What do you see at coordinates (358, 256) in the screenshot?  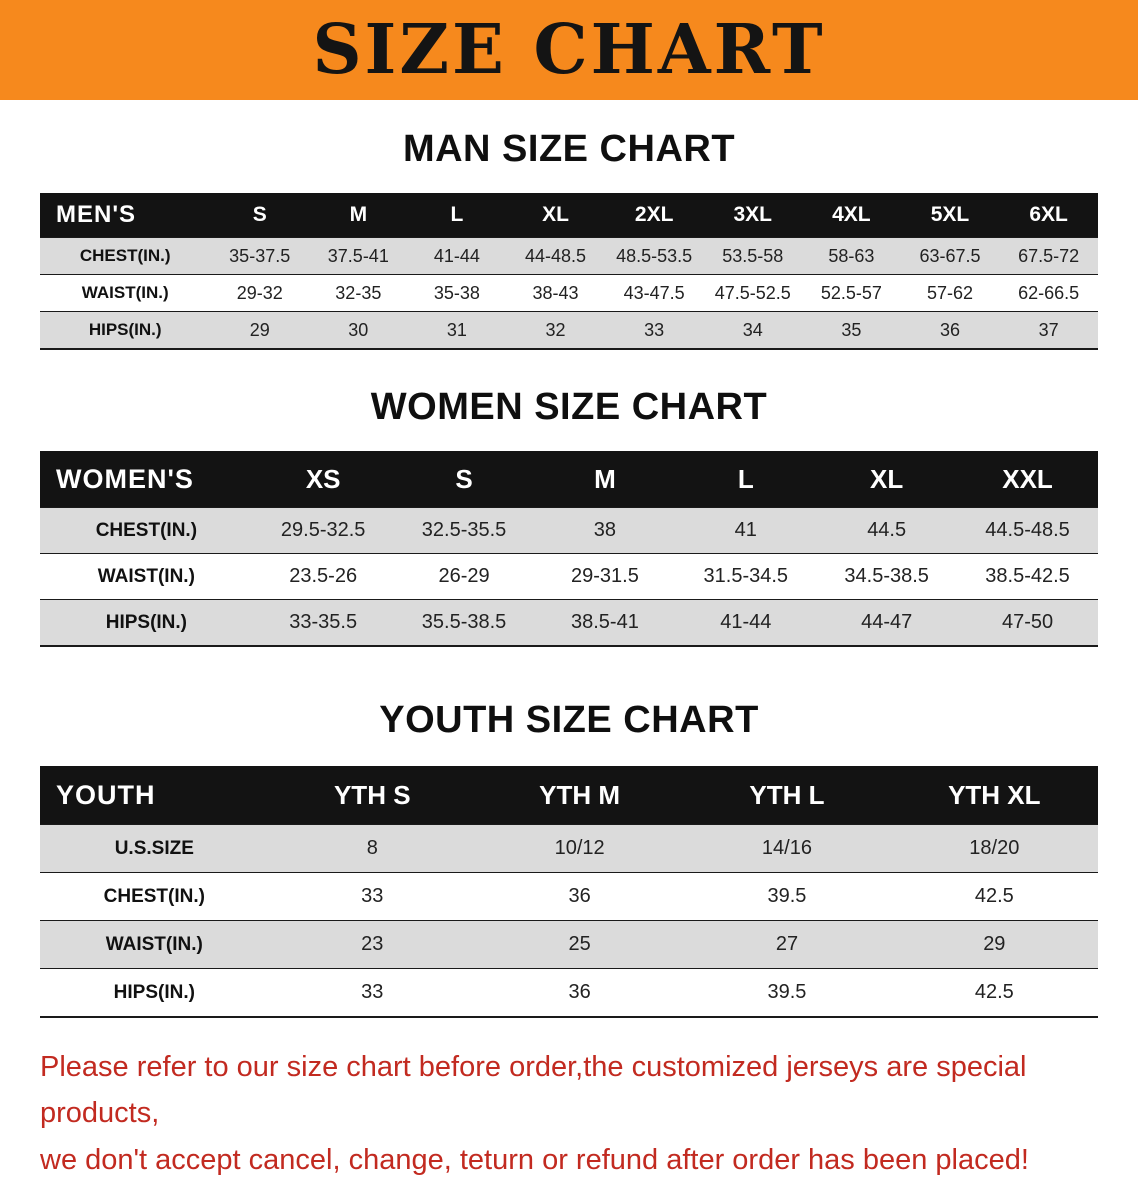 I see `cell-value: 37.5-41` at bounding box center [358, 256].